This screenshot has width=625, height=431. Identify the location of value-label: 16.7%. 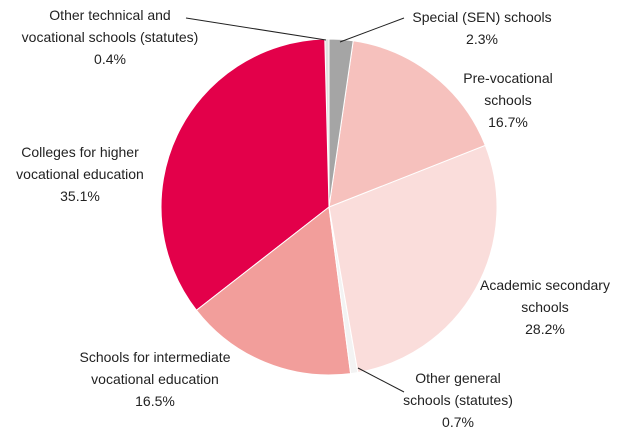
(508, 122).